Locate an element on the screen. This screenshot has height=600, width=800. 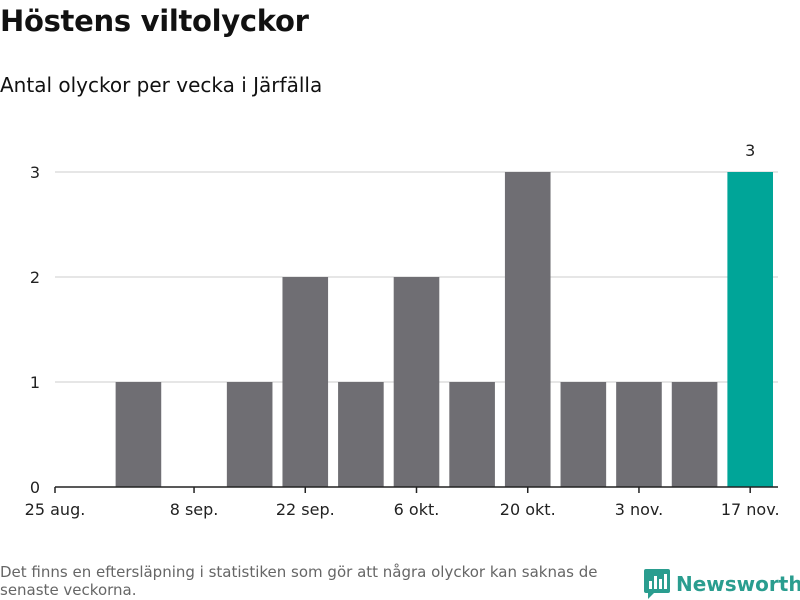
x-tick-label: 17 nov. is located at coordinates (750, 509).